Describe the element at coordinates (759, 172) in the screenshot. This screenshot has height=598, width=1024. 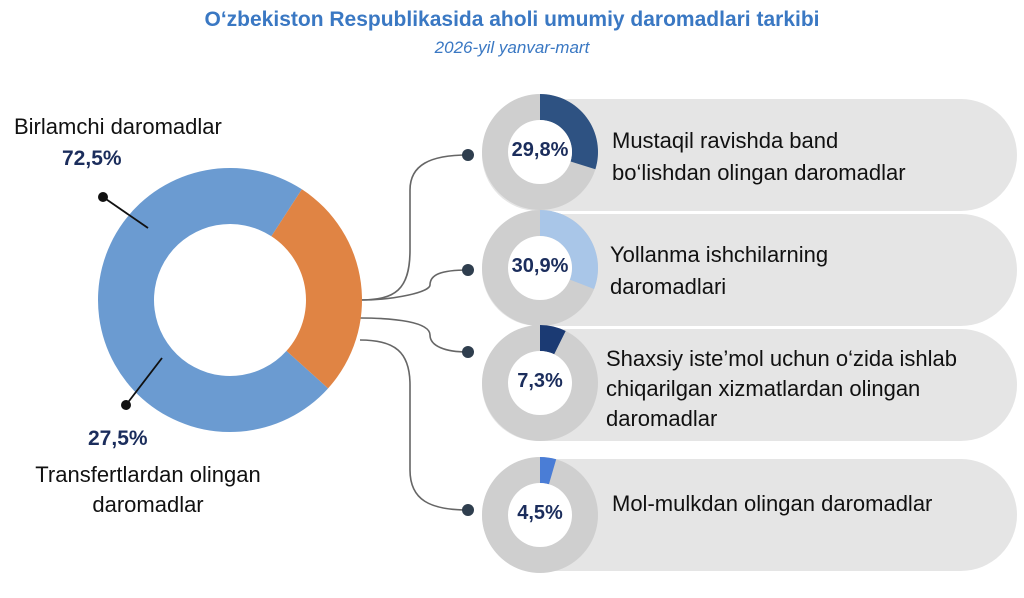
I see `self-employment-label-line2: bo‘lishdan olingan daromadlar` at that location.